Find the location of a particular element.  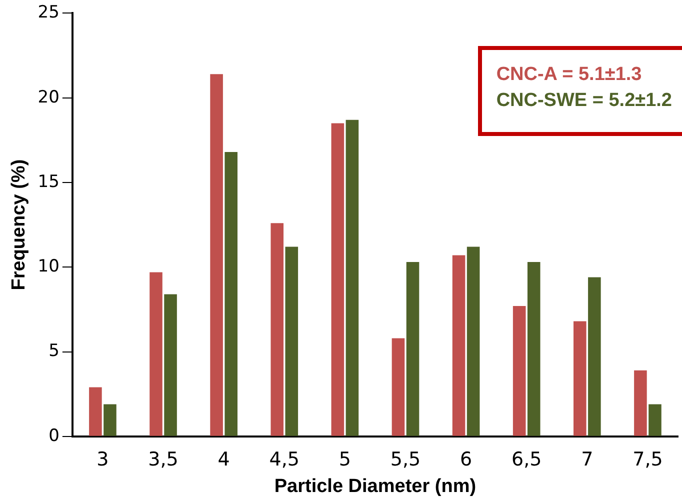

x-tick-label: 7,5 is located at coordinates (647, 459).